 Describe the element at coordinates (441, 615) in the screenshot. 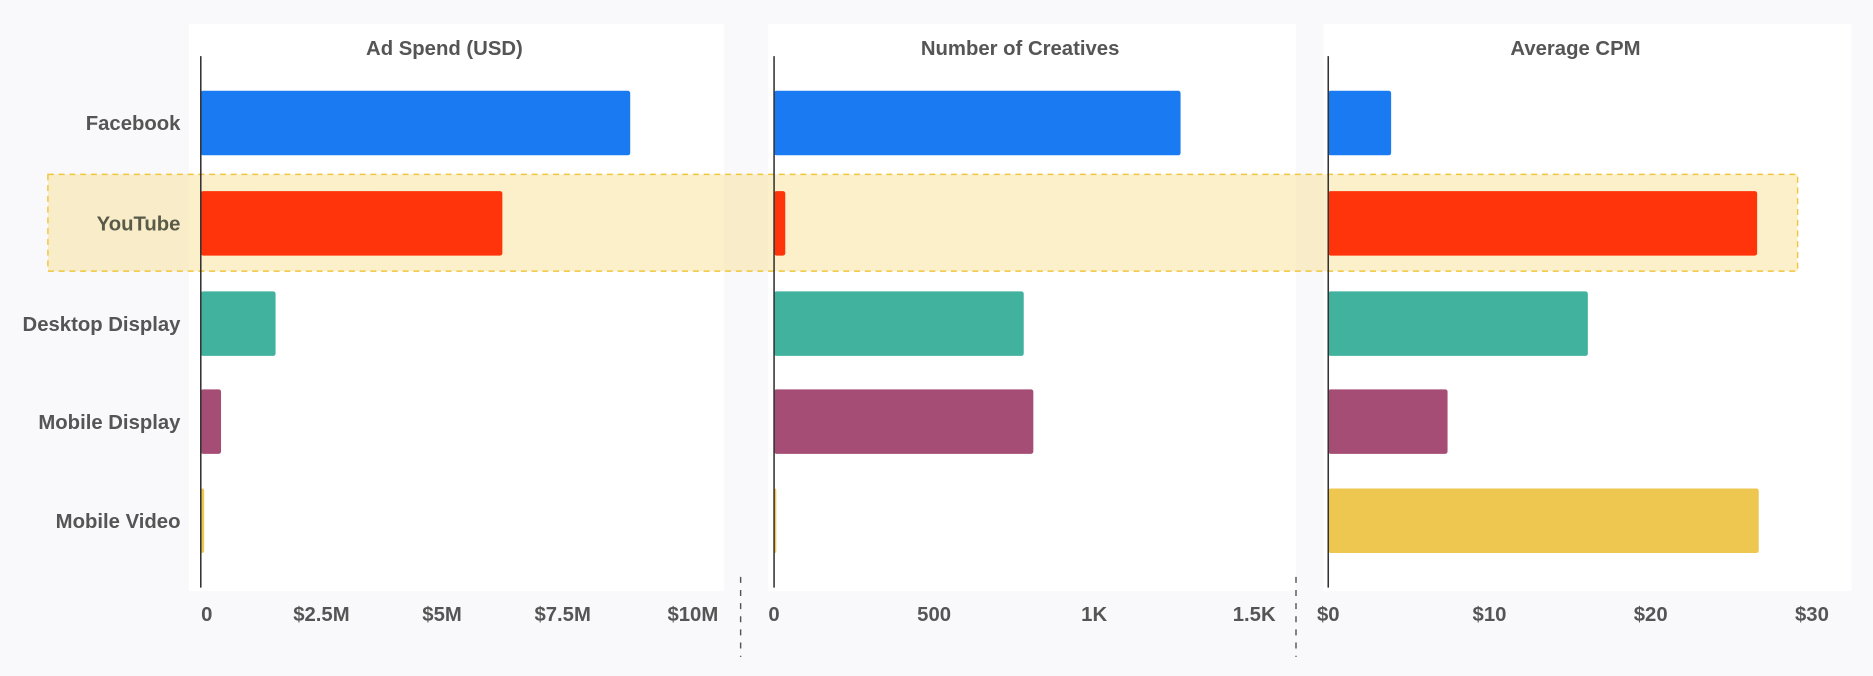

I see `x-tick-label: $5M` at that location.